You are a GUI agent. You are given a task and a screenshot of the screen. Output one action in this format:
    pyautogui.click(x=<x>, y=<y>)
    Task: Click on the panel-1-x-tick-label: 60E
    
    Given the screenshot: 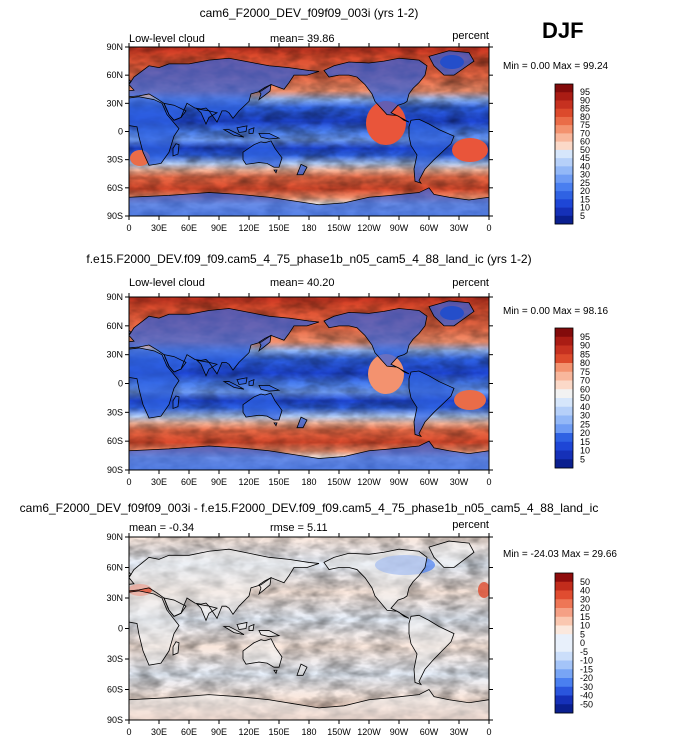 What is the action you would take?
    pyautogui.click(x=189, y=228)
    